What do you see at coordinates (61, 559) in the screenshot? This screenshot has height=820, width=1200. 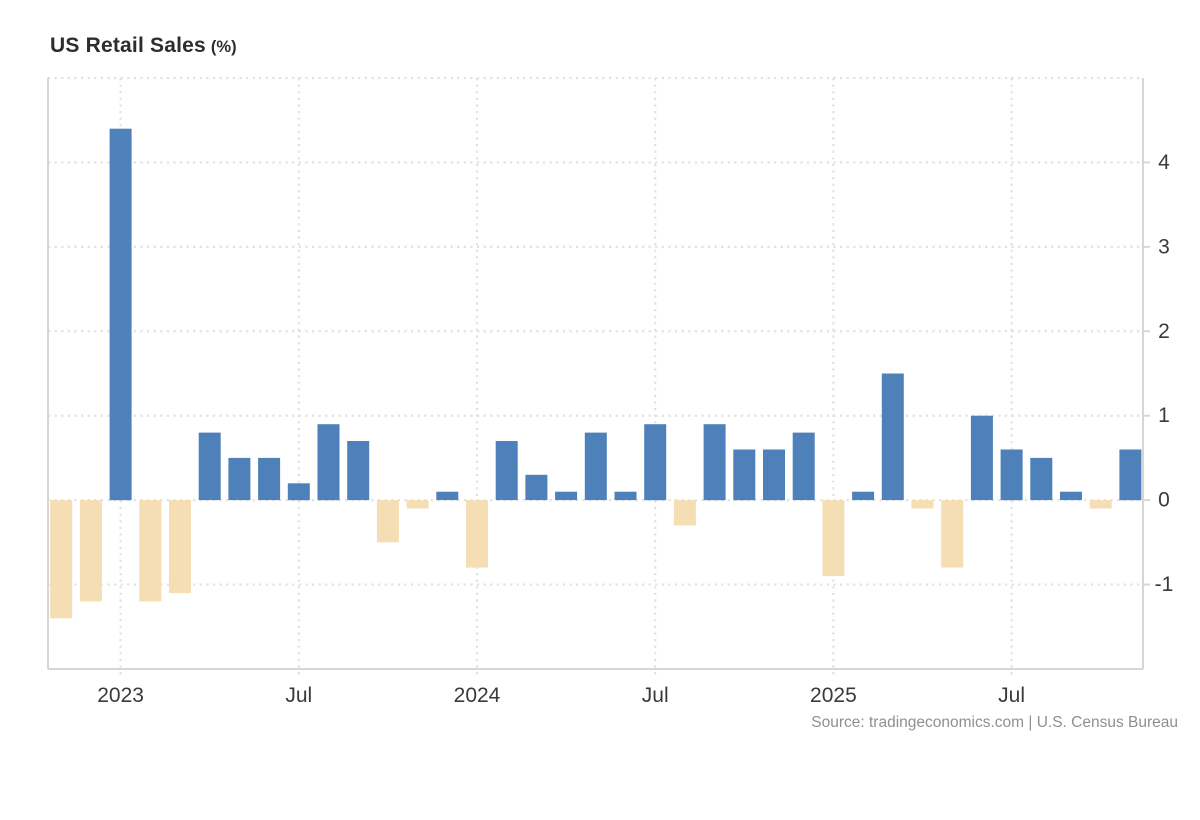 I see `bar-nov-2022` at bounding box center [61, 559].